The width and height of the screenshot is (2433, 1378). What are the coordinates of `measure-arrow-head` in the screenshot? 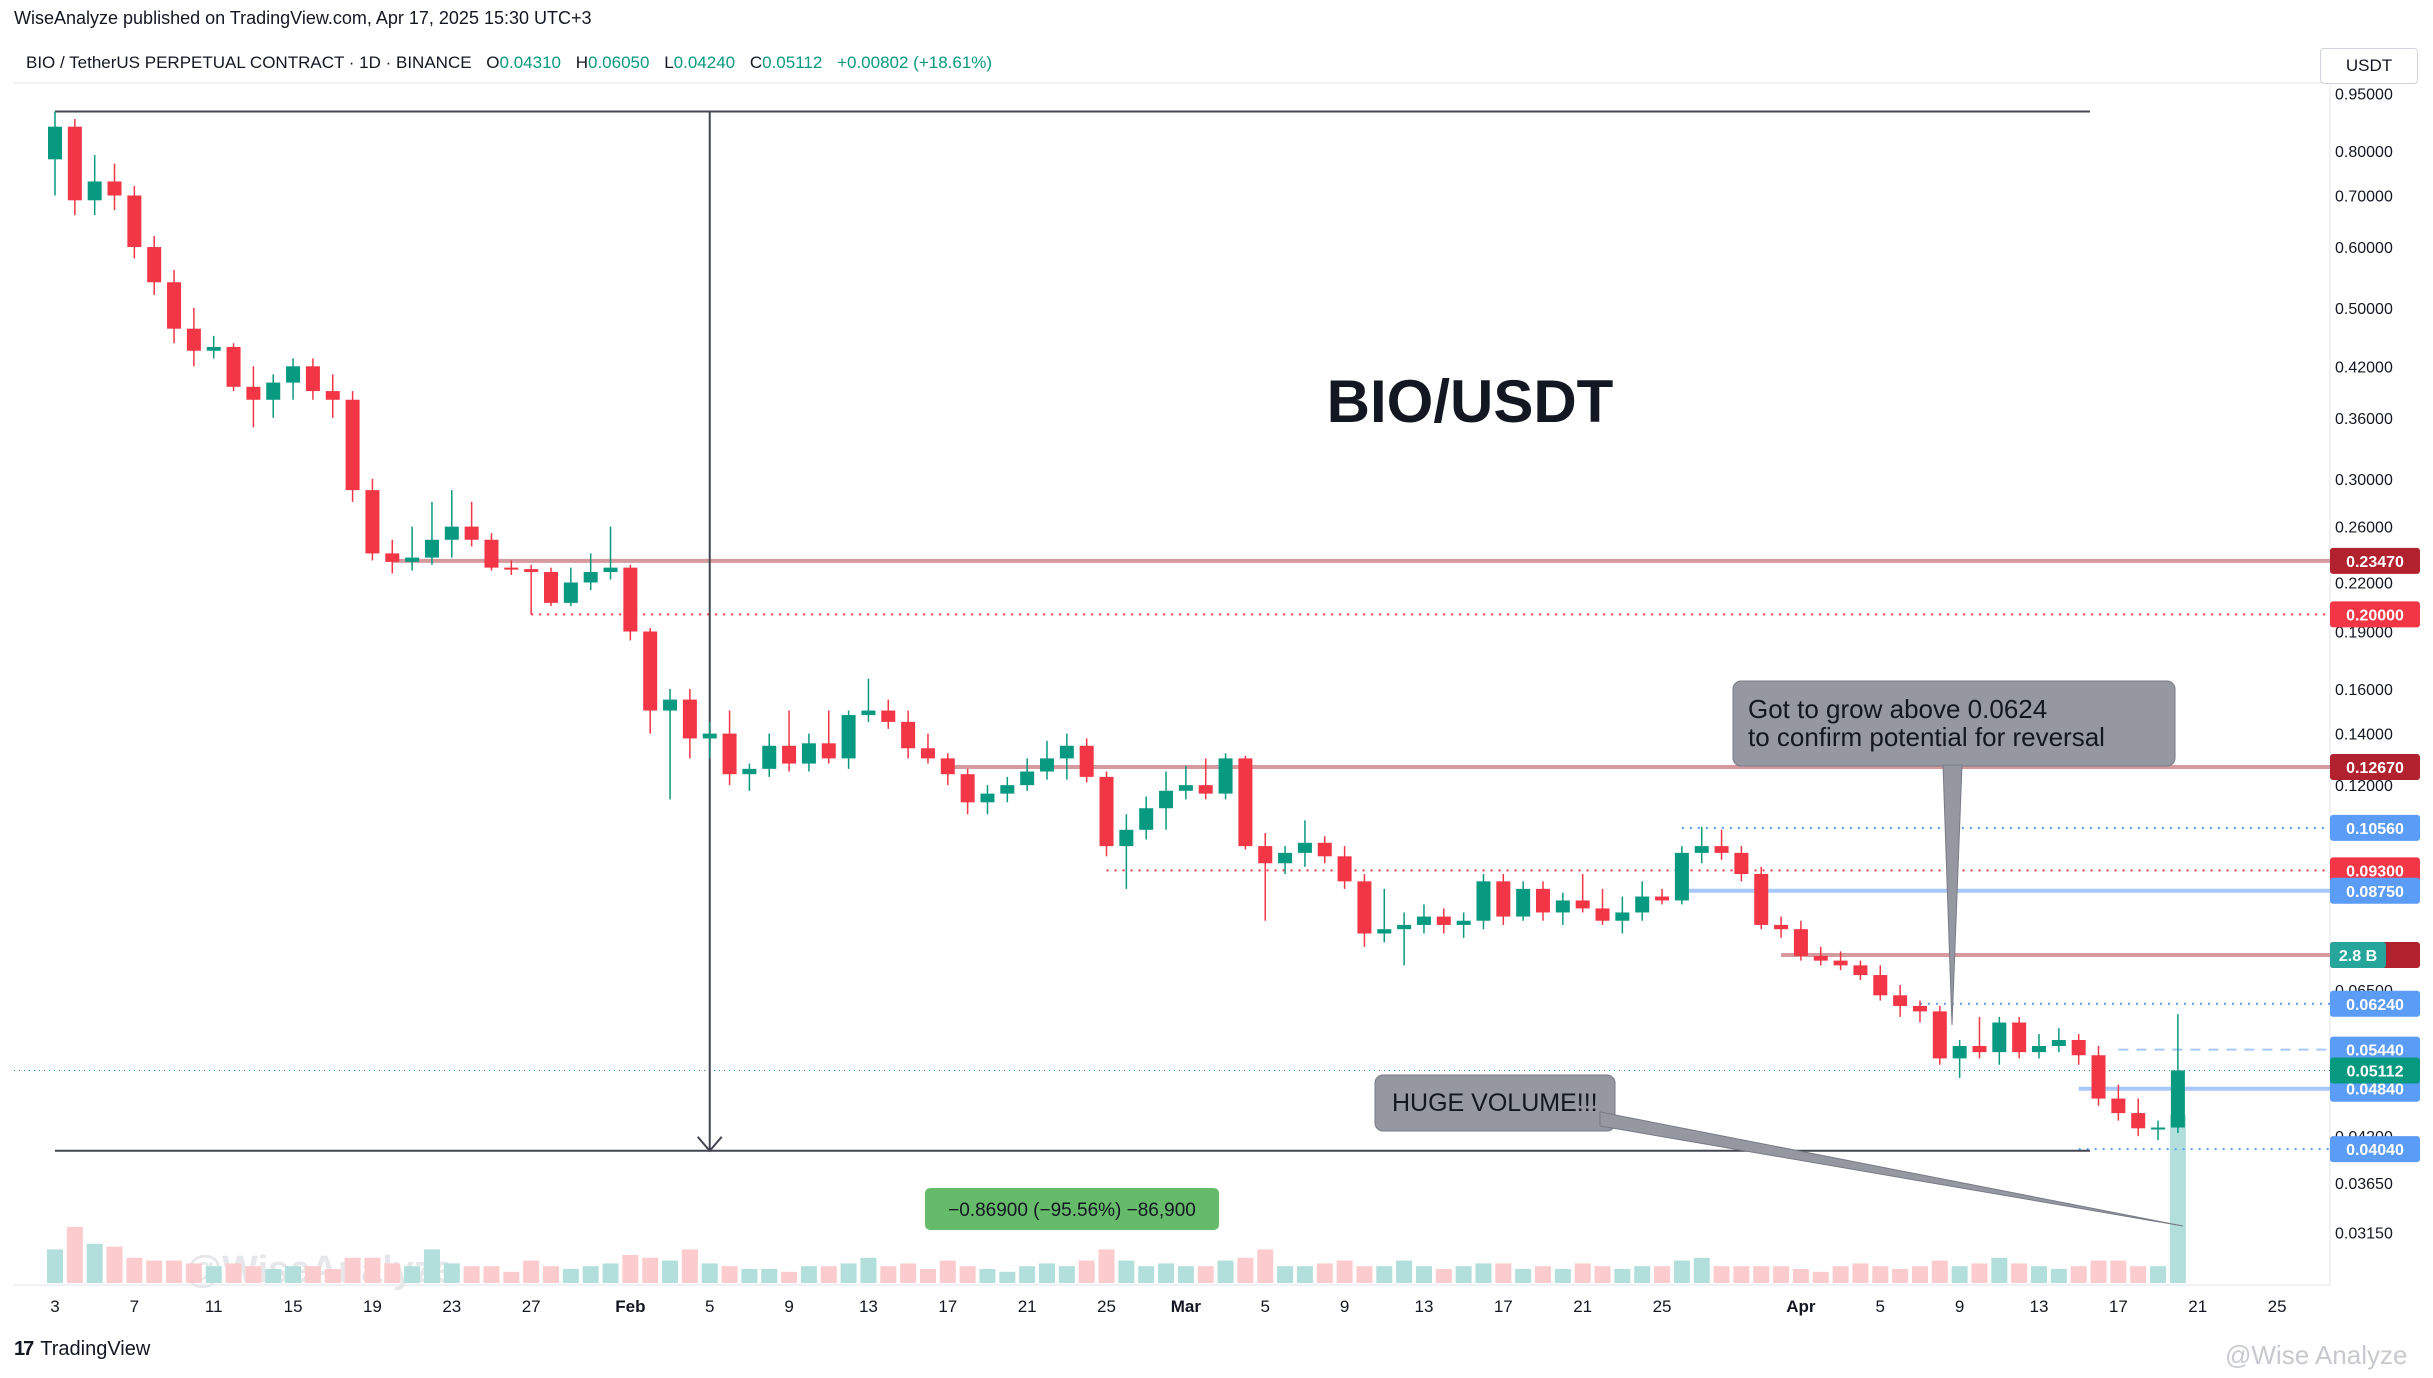 It's located at (709, 1144).